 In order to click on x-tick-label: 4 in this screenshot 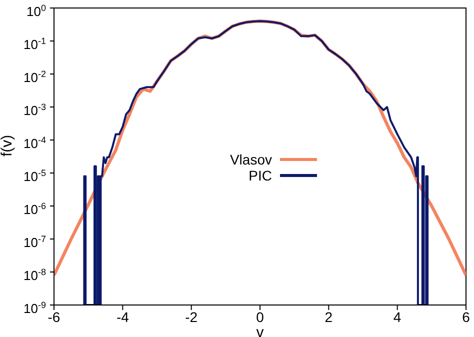, I will do `click(397, 316)`.